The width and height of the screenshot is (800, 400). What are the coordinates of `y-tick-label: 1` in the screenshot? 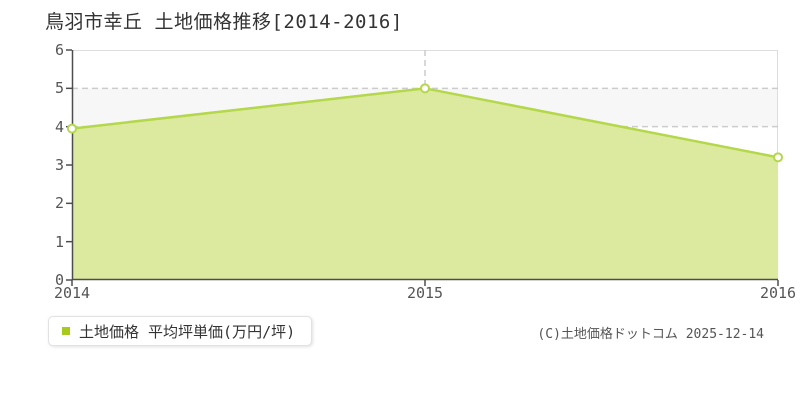 It's located at (59, 241).